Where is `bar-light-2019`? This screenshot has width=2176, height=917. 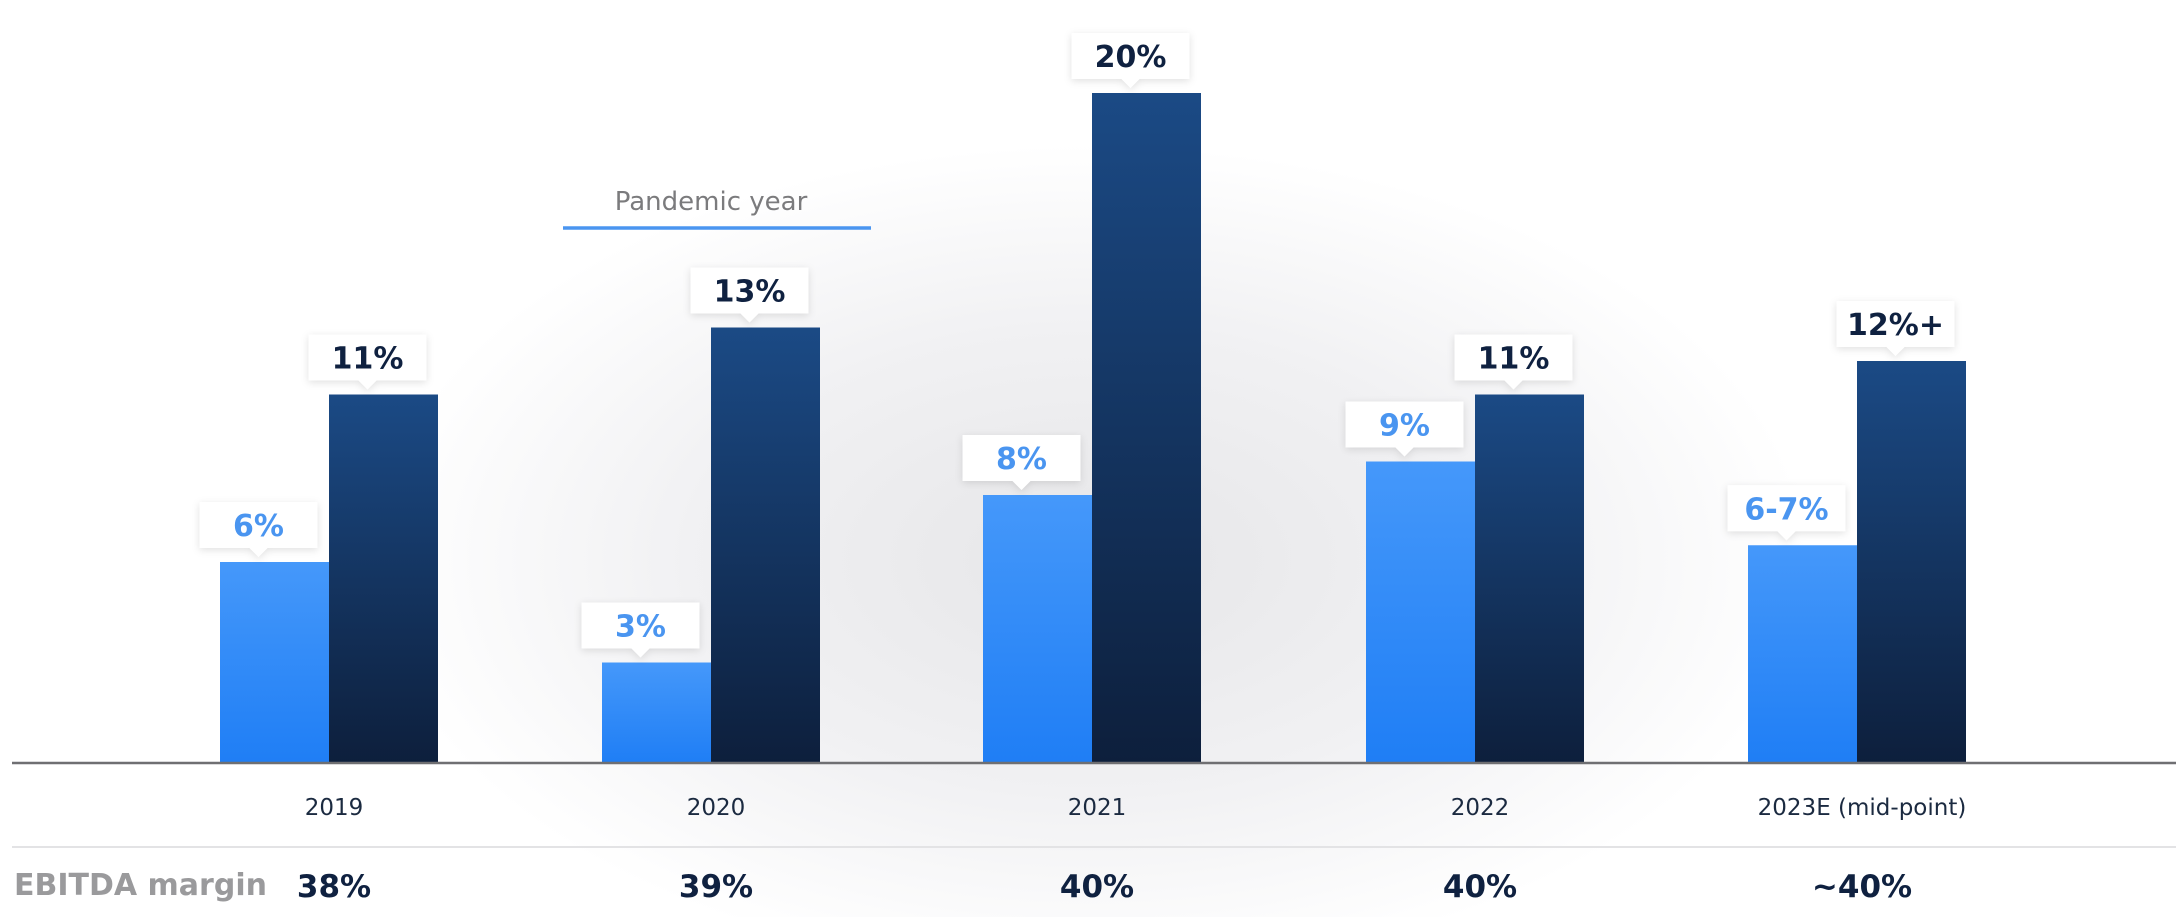
bar-light-2019 is located at coordinates (274, 662).